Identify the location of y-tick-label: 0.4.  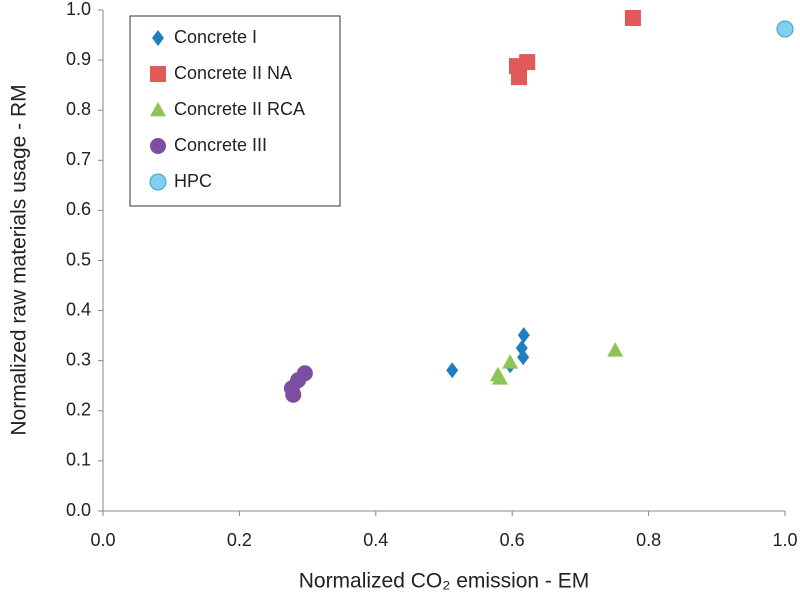
(78, 309).